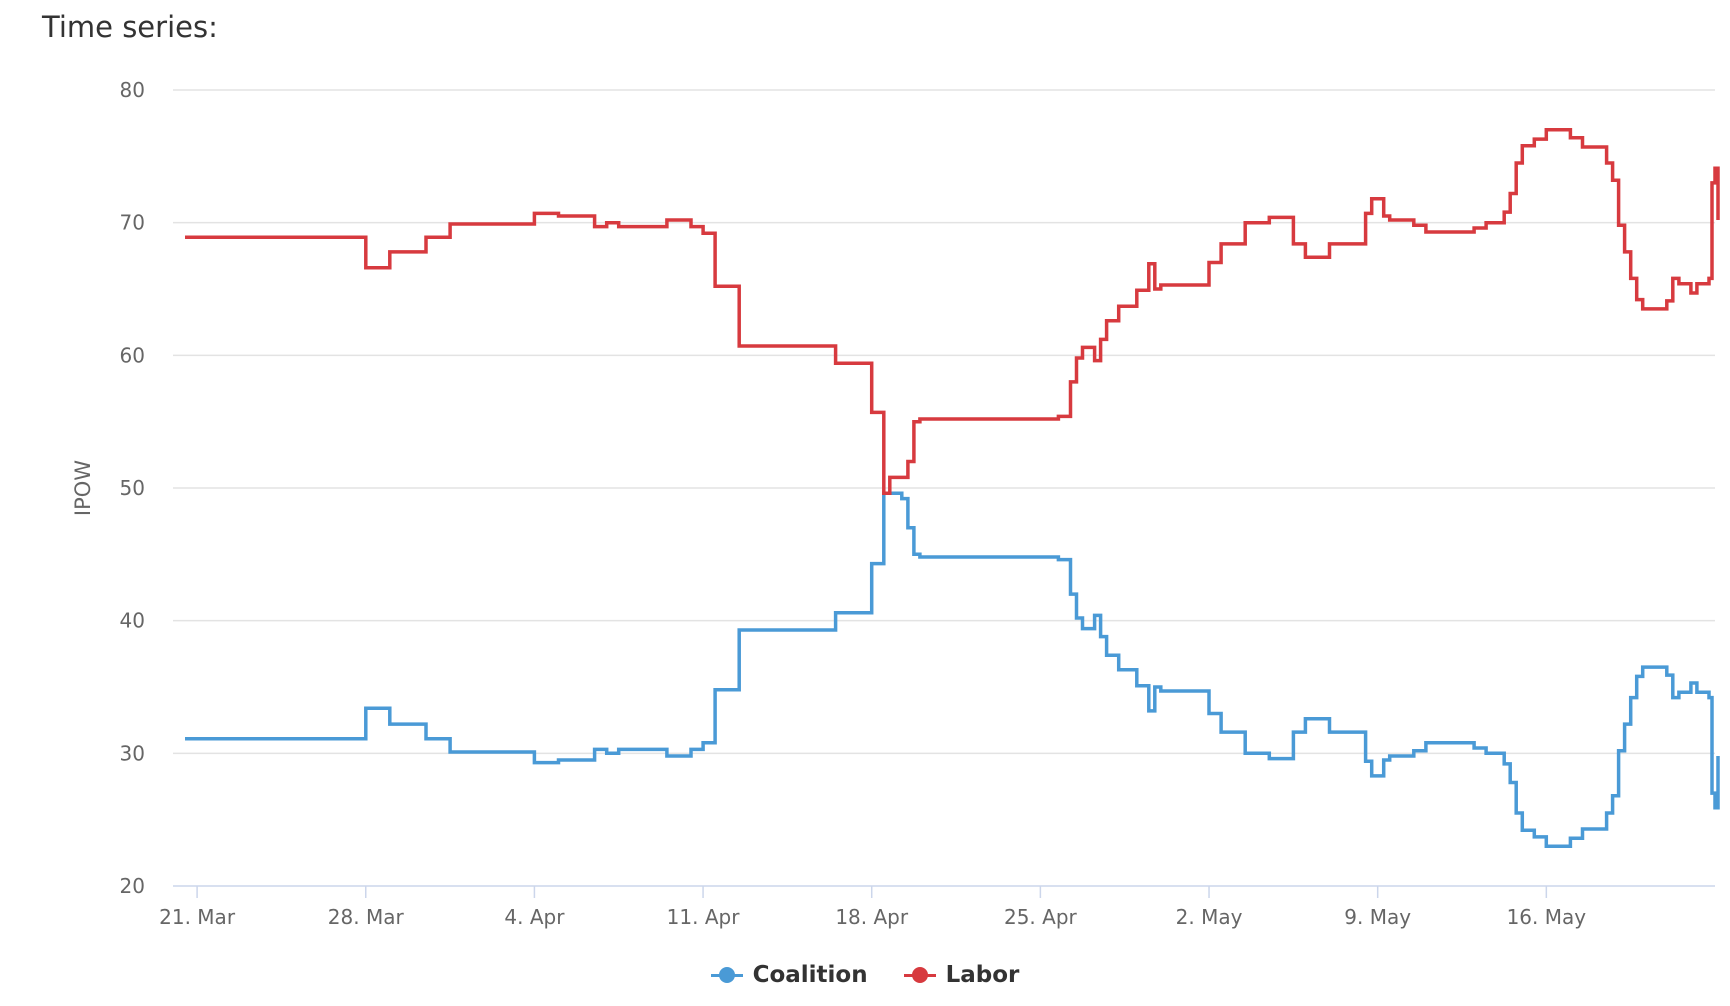 The height and width of the screenshot is (1006, 1730). I want to click on x-tick-label: 2. May, so click(1209, 917).